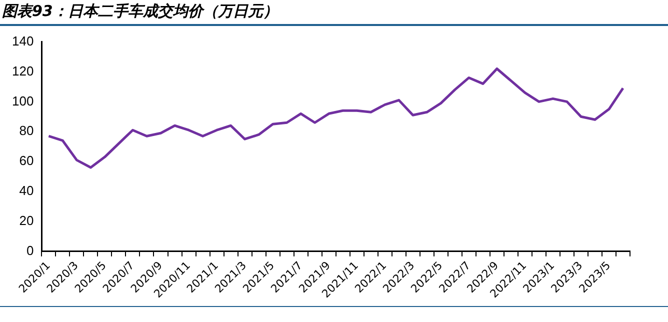 The image size is (668, 322). I want to click on y-tick-label: 0, so click(30, 250).